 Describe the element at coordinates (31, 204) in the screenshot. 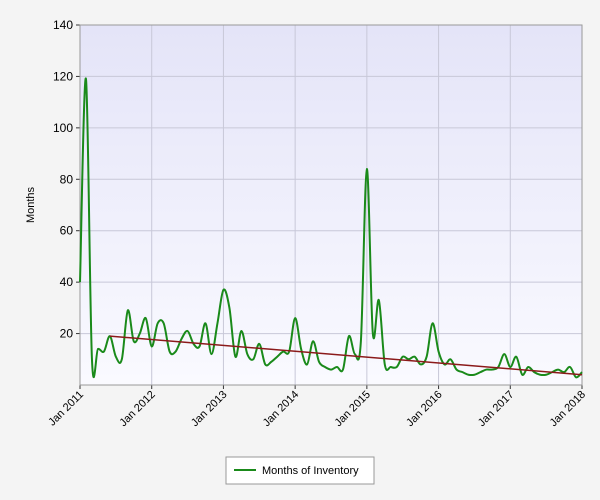

I see `y-axis-label: Months` at that location.